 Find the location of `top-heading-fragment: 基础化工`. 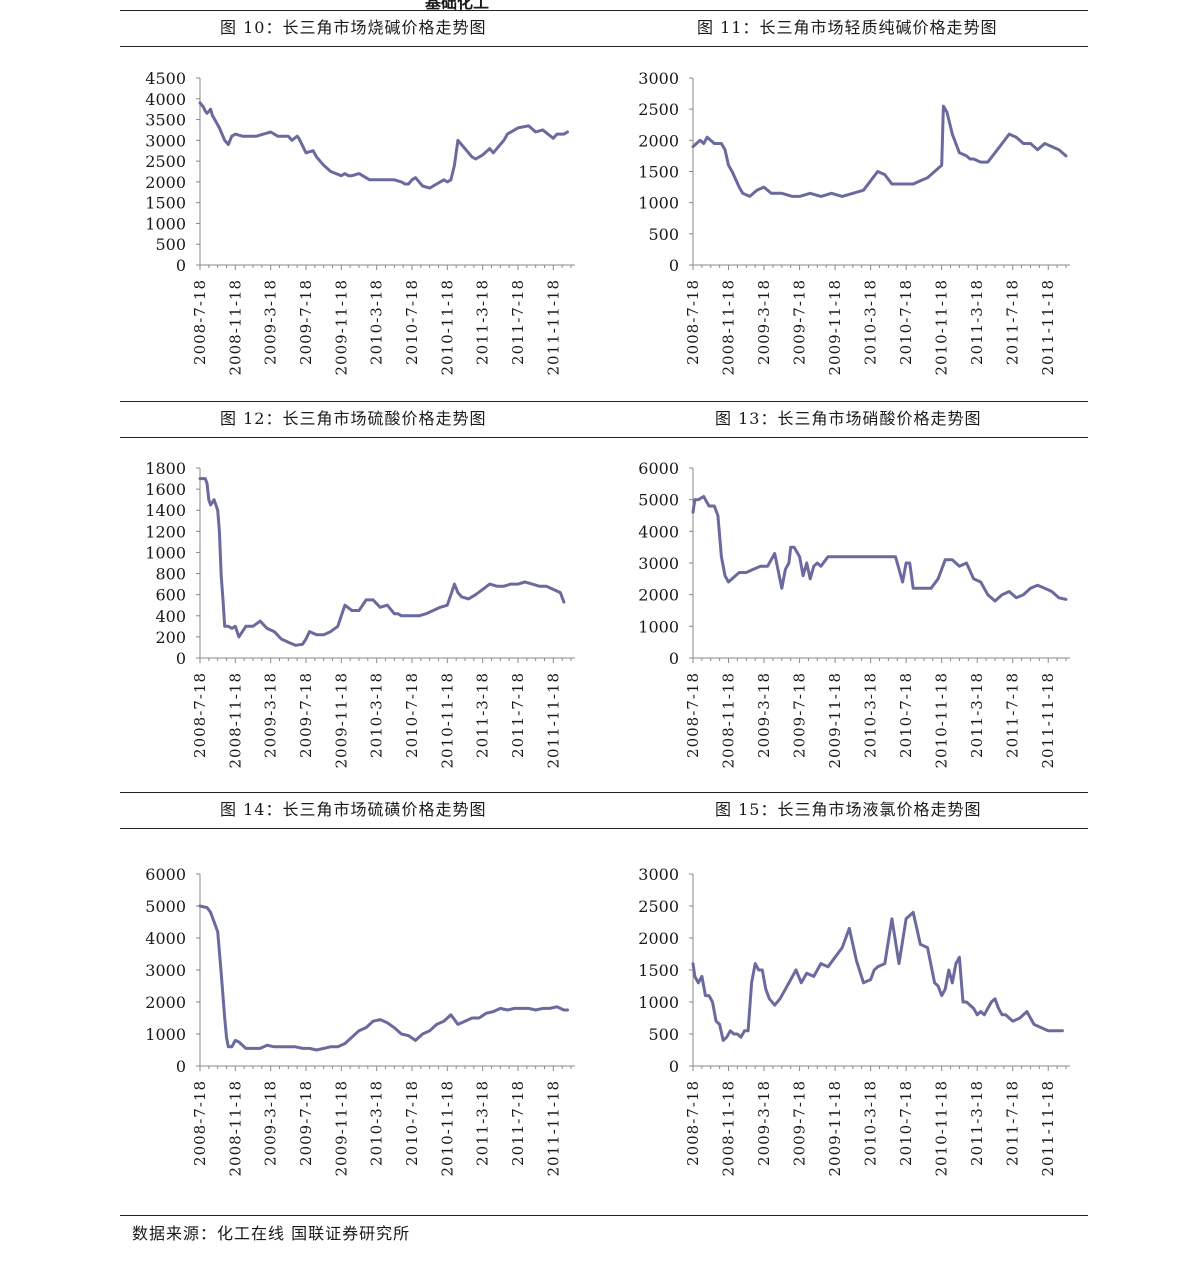

top-heading-fragment: 基础化工 is located at coordinates (457, 6).